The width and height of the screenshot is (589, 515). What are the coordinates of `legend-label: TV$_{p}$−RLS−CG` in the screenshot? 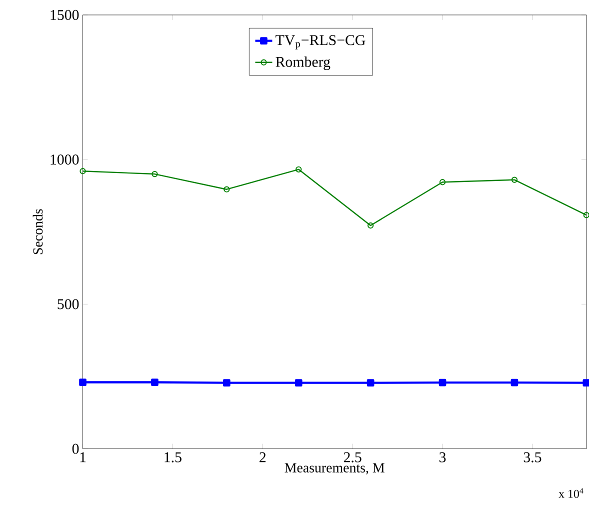 It's located at (321, 42).